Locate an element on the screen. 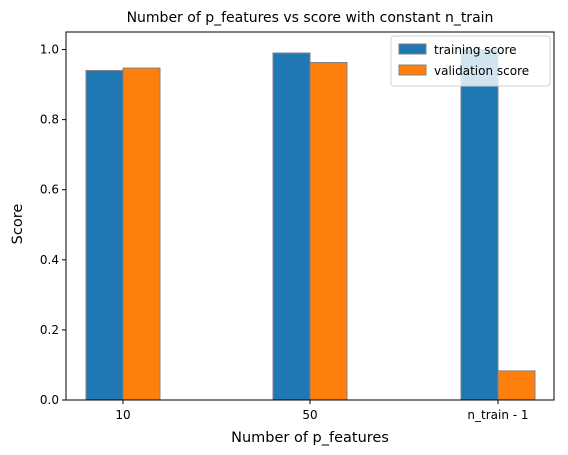 This screenshot has height=455, width=568. y-axis-ticks: 0.0 0.2 0.4 0.6 0.8 1.0 is located at coordinates (53, 225).